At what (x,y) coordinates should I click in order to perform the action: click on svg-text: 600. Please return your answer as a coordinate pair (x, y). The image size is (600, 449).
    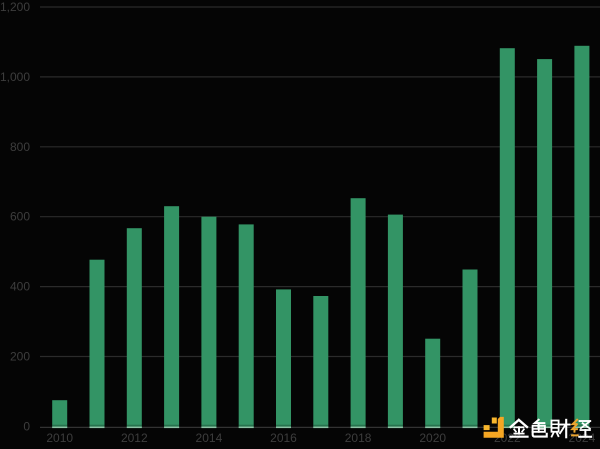
    Looking at the image, I should click on (20, 217).